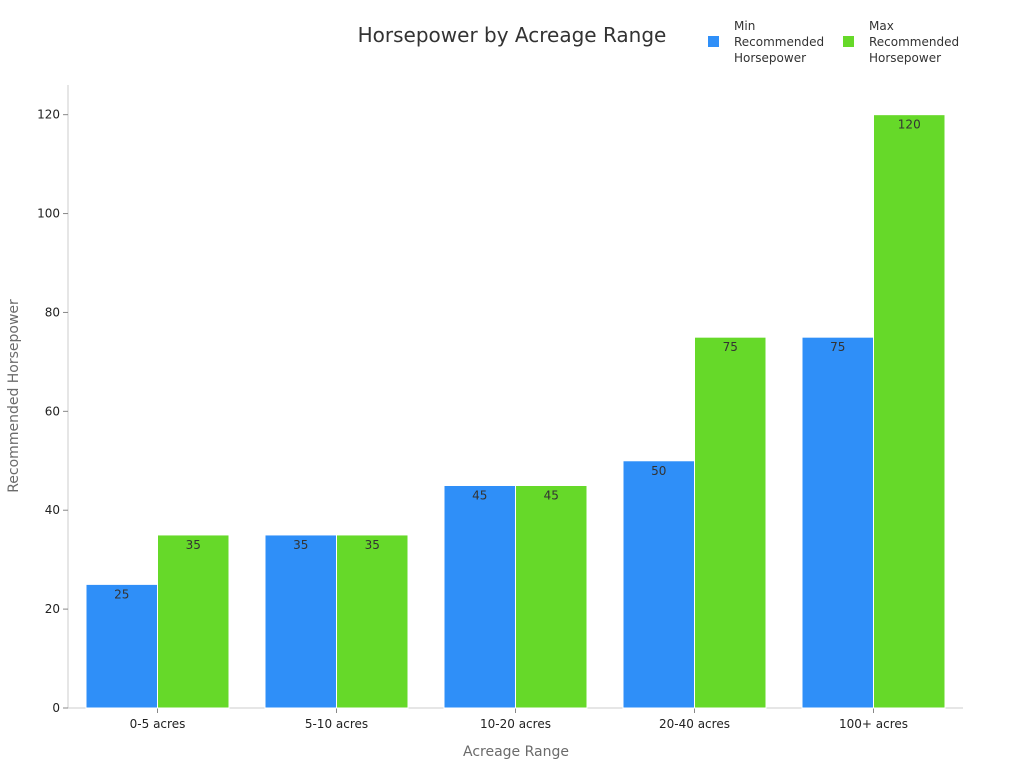  I want to click on chart-title: Horsepower by Acreage Range, so click(512, 35).